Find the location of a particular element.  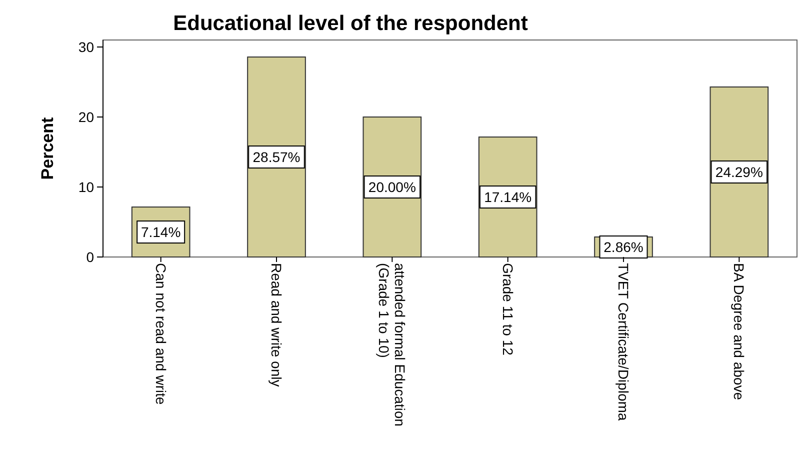

chart-title: Educational level of the respondent is located at coordinates (350, 23).